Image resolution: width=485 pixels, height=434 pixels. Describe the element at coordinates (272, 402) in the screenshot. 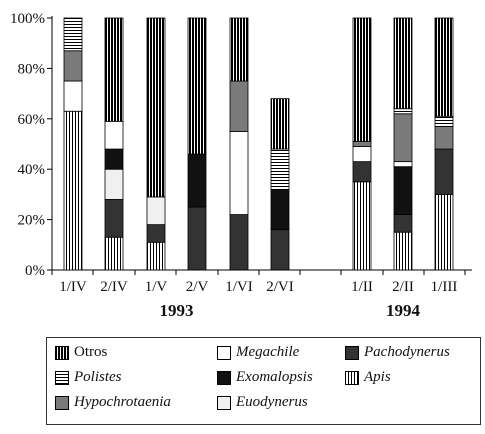

I see `legend-label: Euodynerus` at that location.